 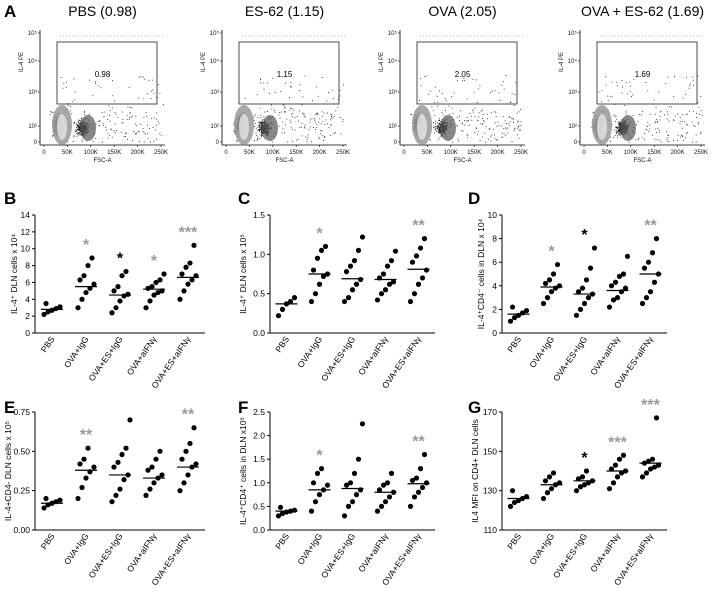 What do you see at coordinates (628, 128) in the screenshot?
I see `flow-population` at bounding box center [628, 128].